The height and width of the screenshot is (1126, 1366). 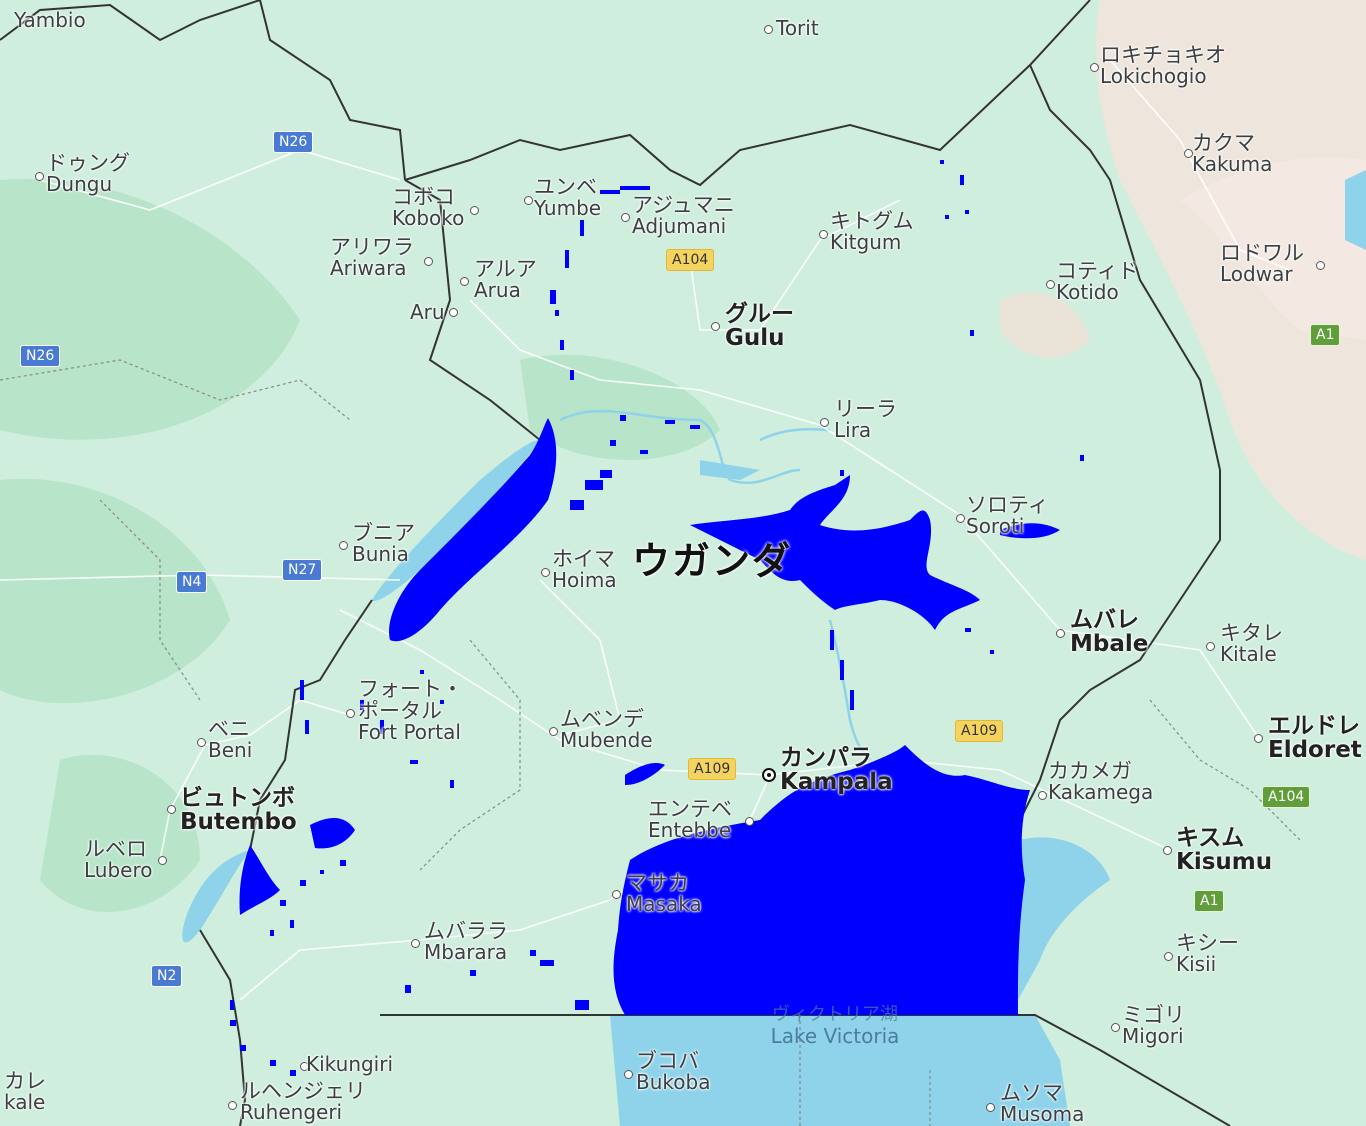 What do you see at coordinates (683, 216) in the screenshot?
I see `place-adjumani: アジュマニ Adjumani` at bounding box center [683, 216].